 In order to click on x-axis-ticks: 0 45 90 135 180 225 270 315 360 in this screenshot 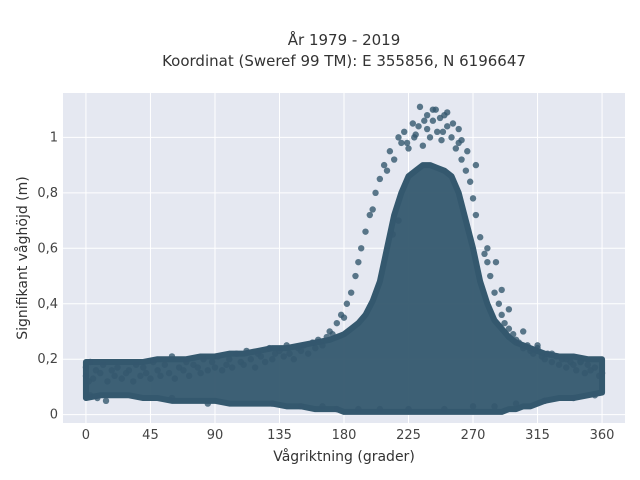, I will do `click(348, 435)`.